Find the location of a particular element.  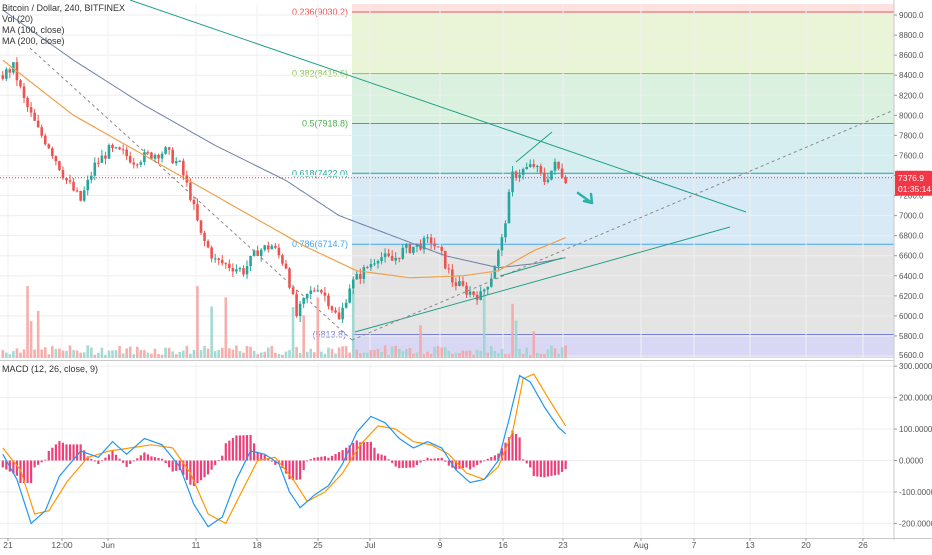

price-tick-label: 7600.0 is located at coordinates (911, 155).